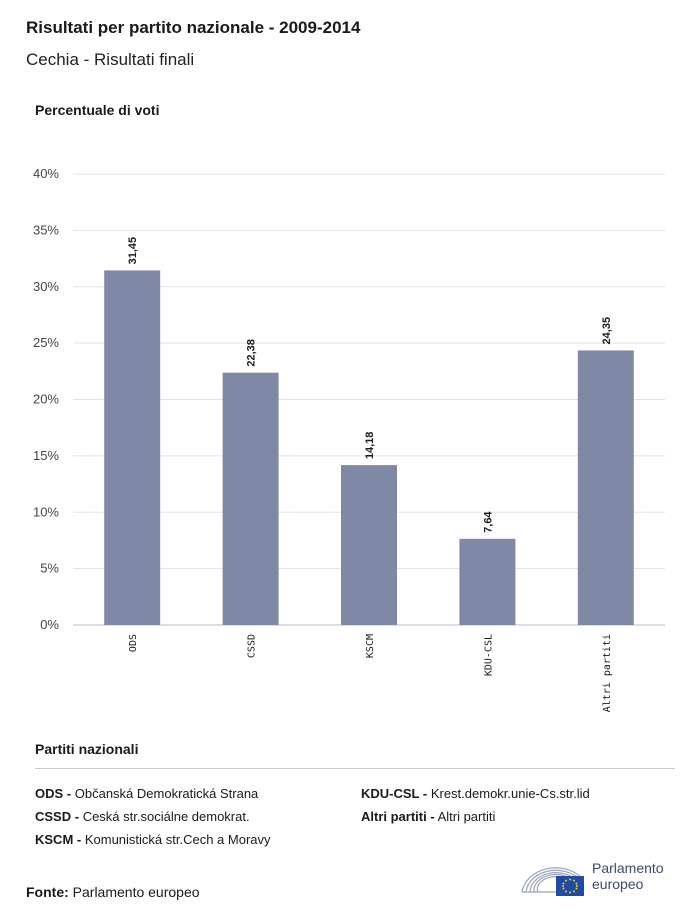 This screenshot has height=918, width=700. What do you see at coordinates (46, 455) in the screenshot?
I see `y-tick-label: 15%` at bounding box center [46, 455].